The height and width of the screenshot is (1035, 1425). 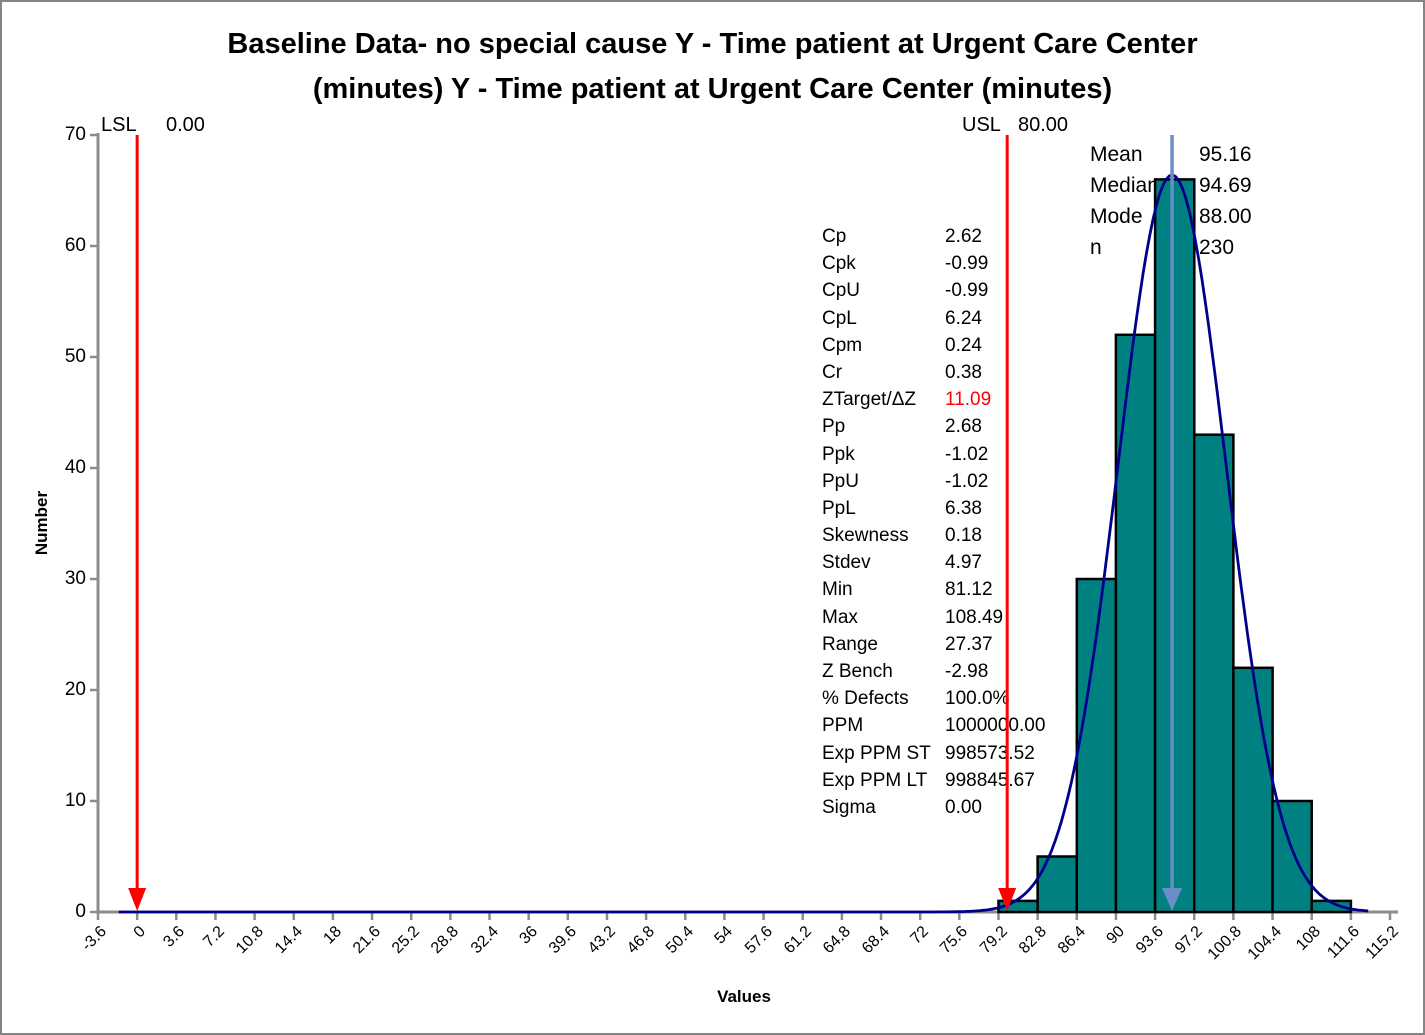 What do you see at coordinates (850, 644) in the screenshot?
I see `stat-label: Range` at bounding box center [850, 644].